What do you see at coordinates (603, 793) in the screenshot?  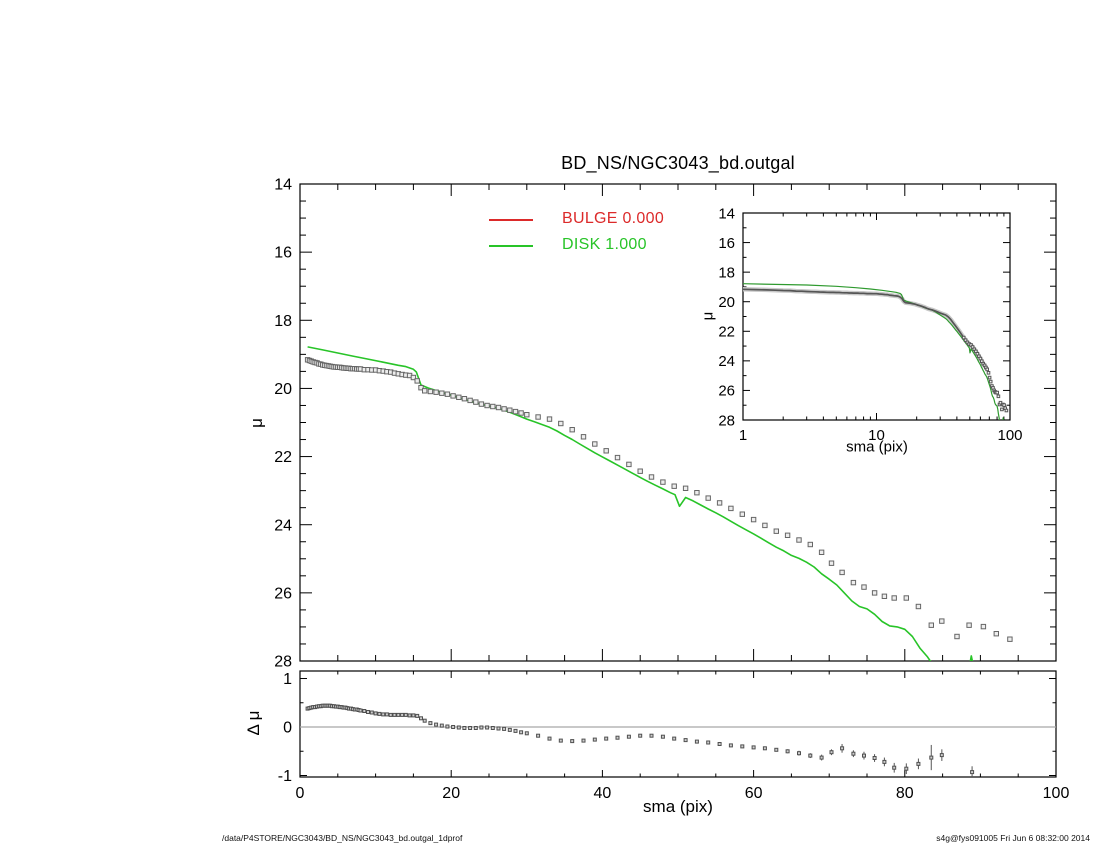 I see `svg-text: 40` at bounding box center [603, 793].